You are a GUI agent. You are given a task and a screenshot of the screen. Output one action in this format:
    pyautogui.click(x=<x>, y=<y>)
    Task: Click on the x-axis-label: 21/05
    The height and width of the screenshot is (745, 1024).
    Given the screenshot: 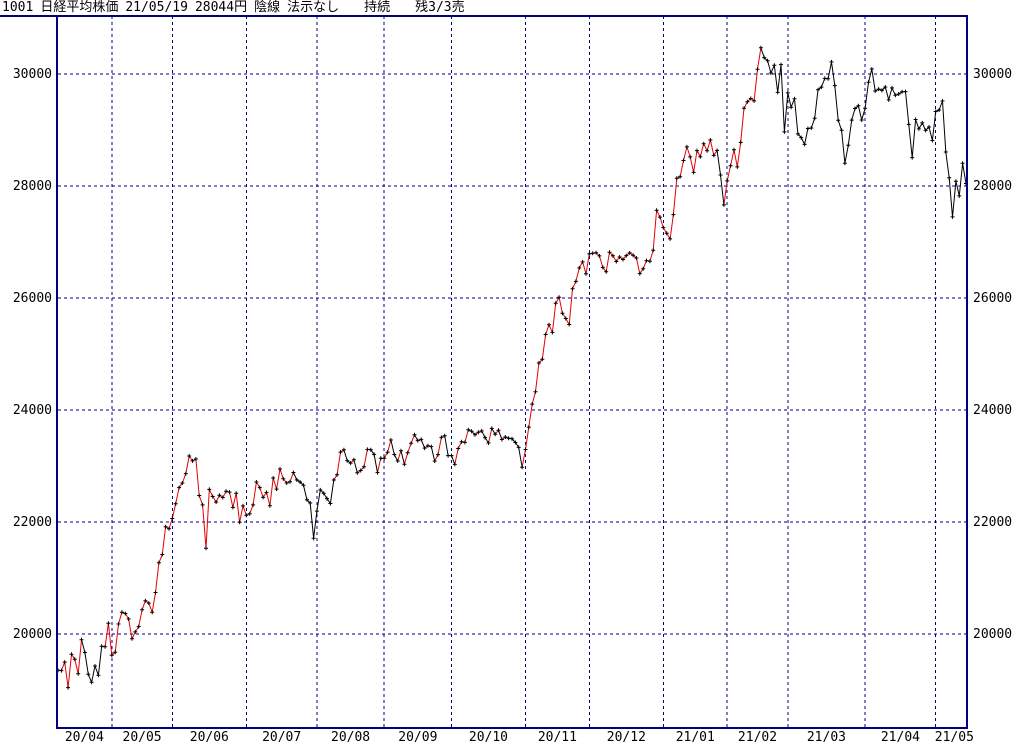 What is the action you would take?
    pyautogui.click(x=954, y=737)
    